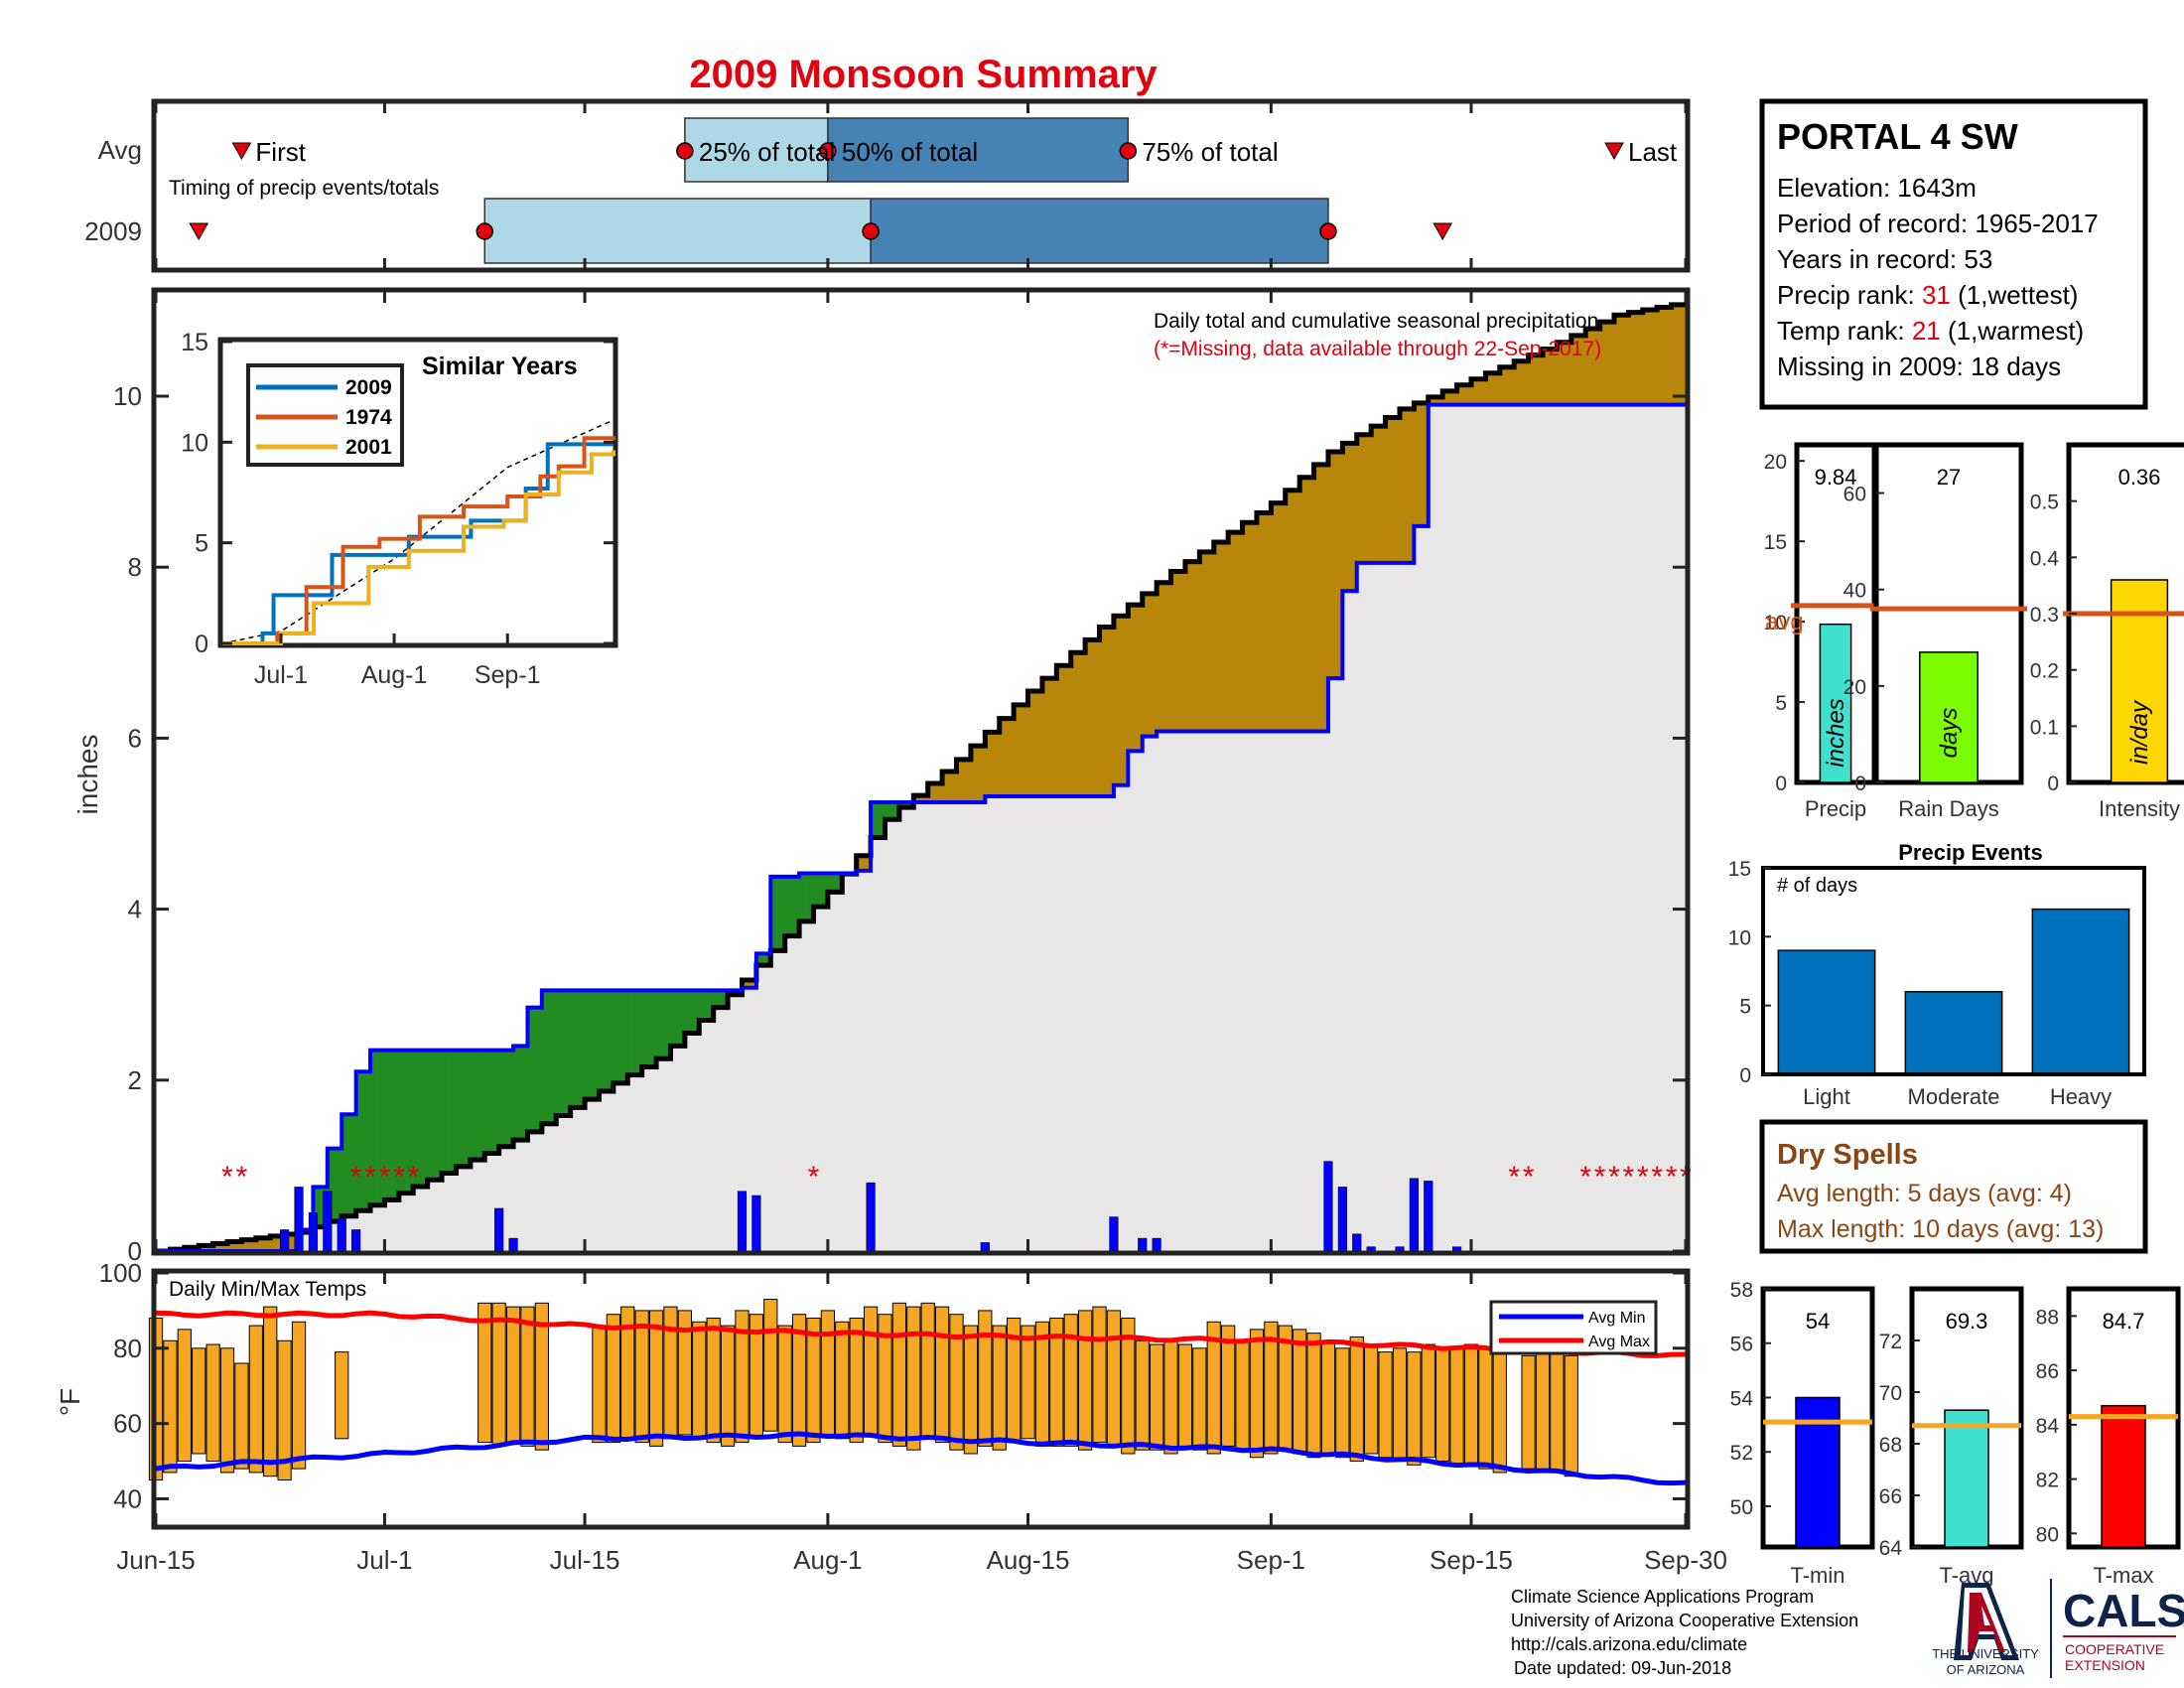 This screenshot has height=1688, width=2184. What do you see at coordinates (1930, 331) in the screenshot?
I see `station-temp-rank: Temp rank: 21 (1,warmest)` at bounding box center [1930, 331].